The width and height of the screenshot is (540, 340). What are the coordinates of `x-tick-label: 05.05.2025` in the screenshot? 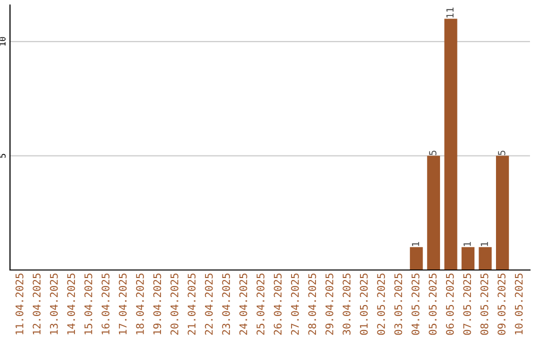 It's located at (432, 304).